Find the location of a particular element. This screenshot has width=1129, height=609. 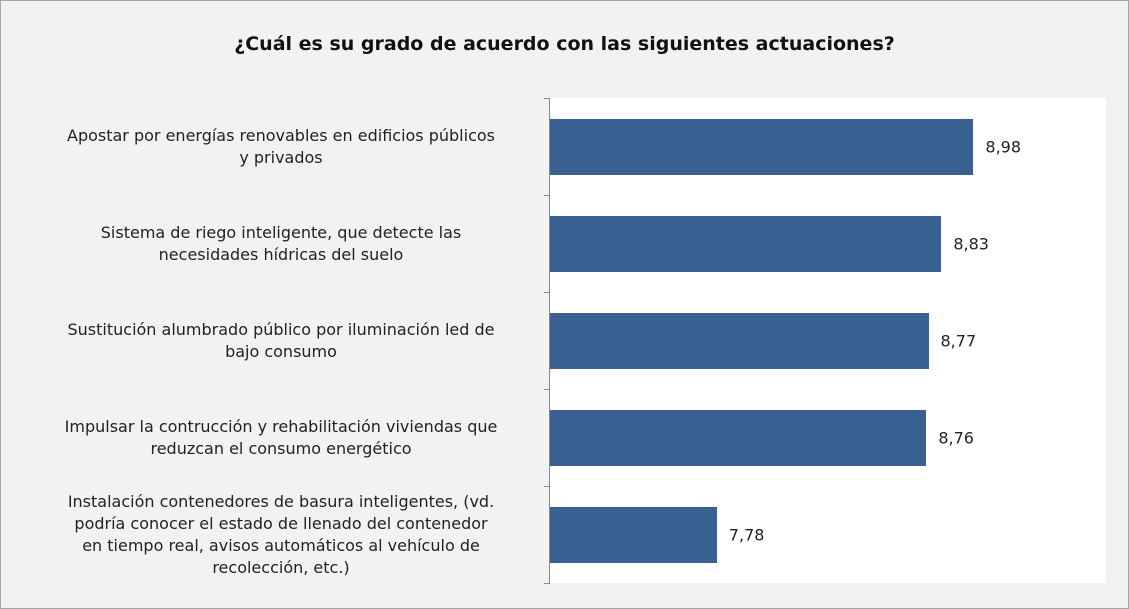

value-label: 7,78 is located at coordinates (746, 534).